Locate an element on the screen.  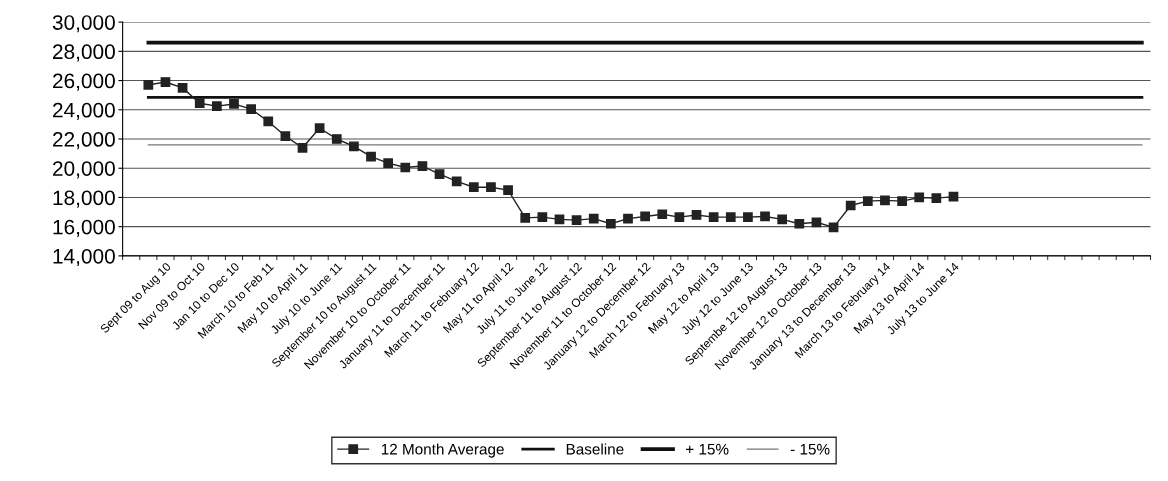
legend-label: 12 Month Average is located at coordinates (442, 450).